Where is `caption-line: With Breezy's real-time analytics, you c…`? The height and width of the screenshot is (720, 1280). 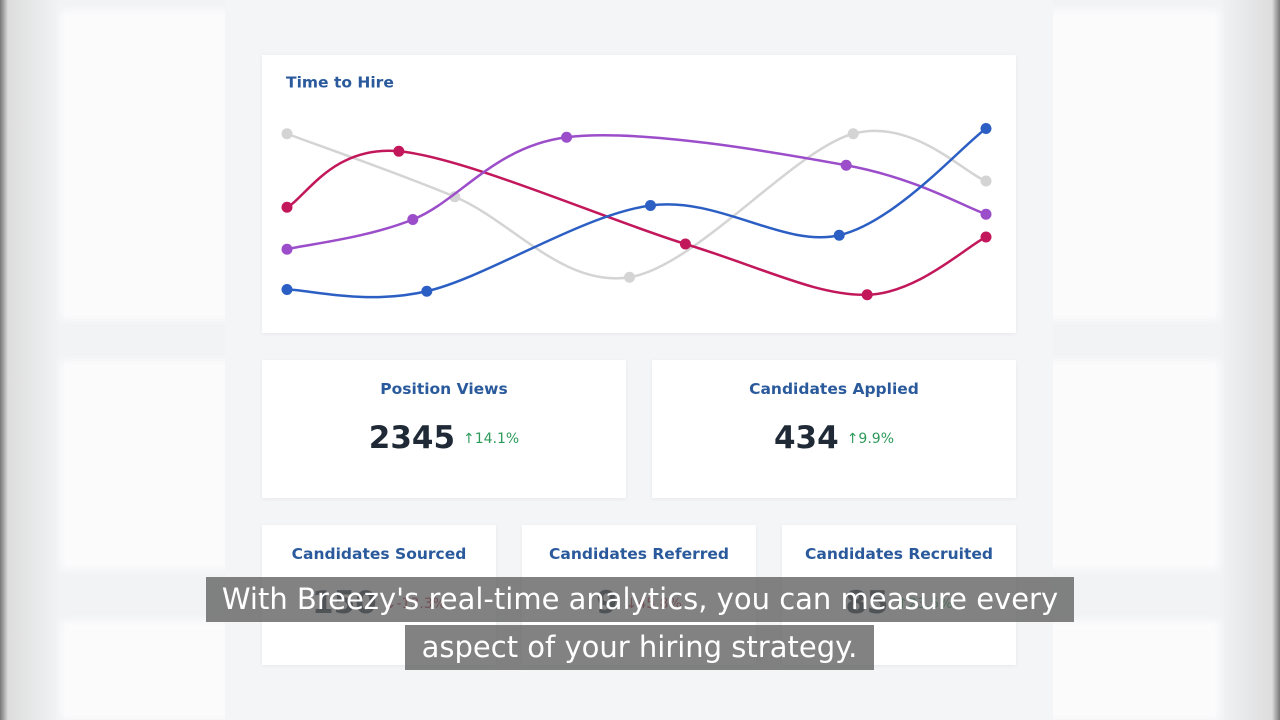 caption-line: With Breezy's real-time analytics, you c… is located at coordinates (640, 599).